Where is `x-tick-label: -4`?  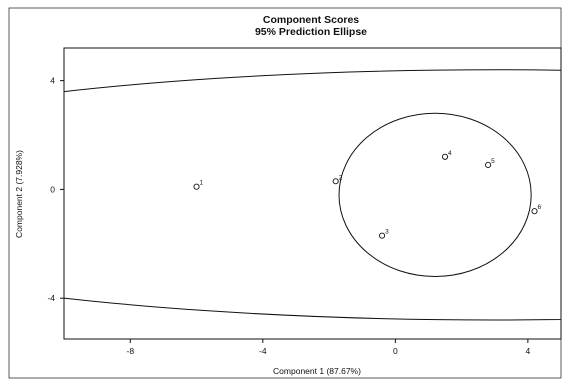 x-tick-label: -4 is located at coordinates (263, 351).